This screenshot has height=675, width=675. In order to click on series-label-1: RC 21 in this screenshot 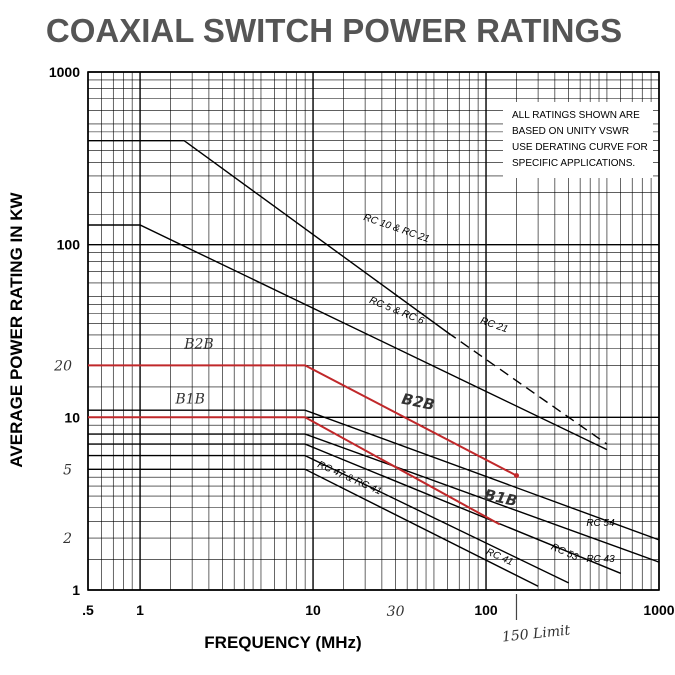, I will do `click(494, 326)`.